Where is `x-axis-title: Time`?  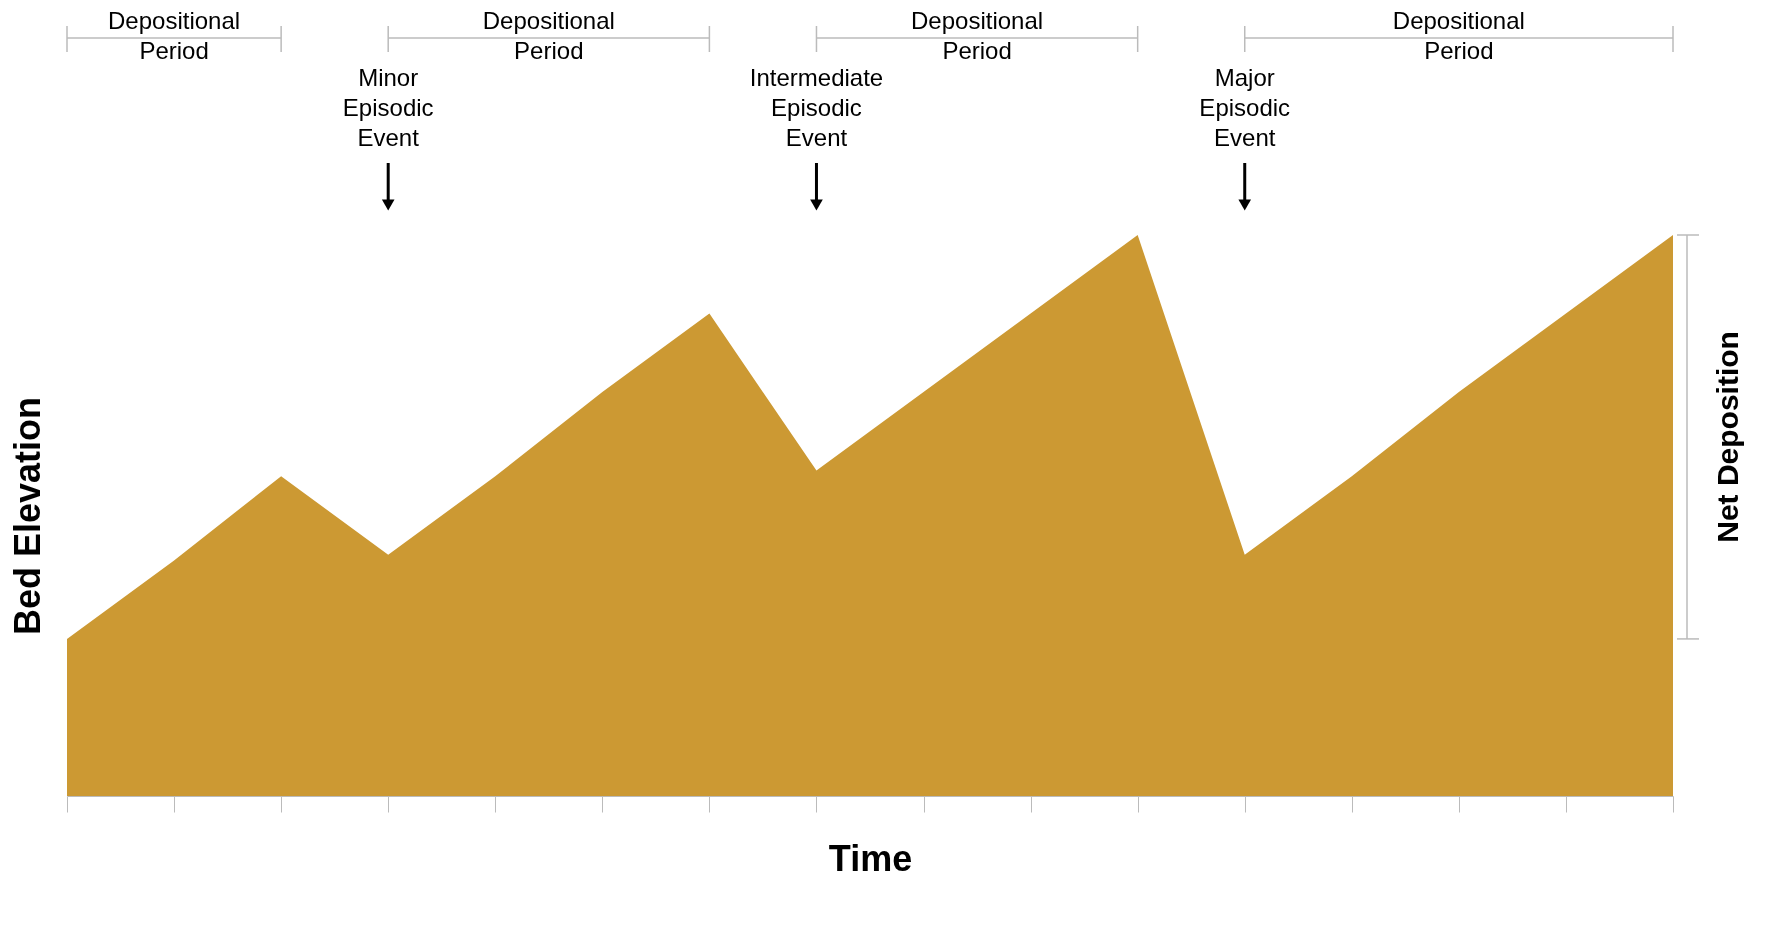
x-axis-title: Time is located at coordinates (870, 858).